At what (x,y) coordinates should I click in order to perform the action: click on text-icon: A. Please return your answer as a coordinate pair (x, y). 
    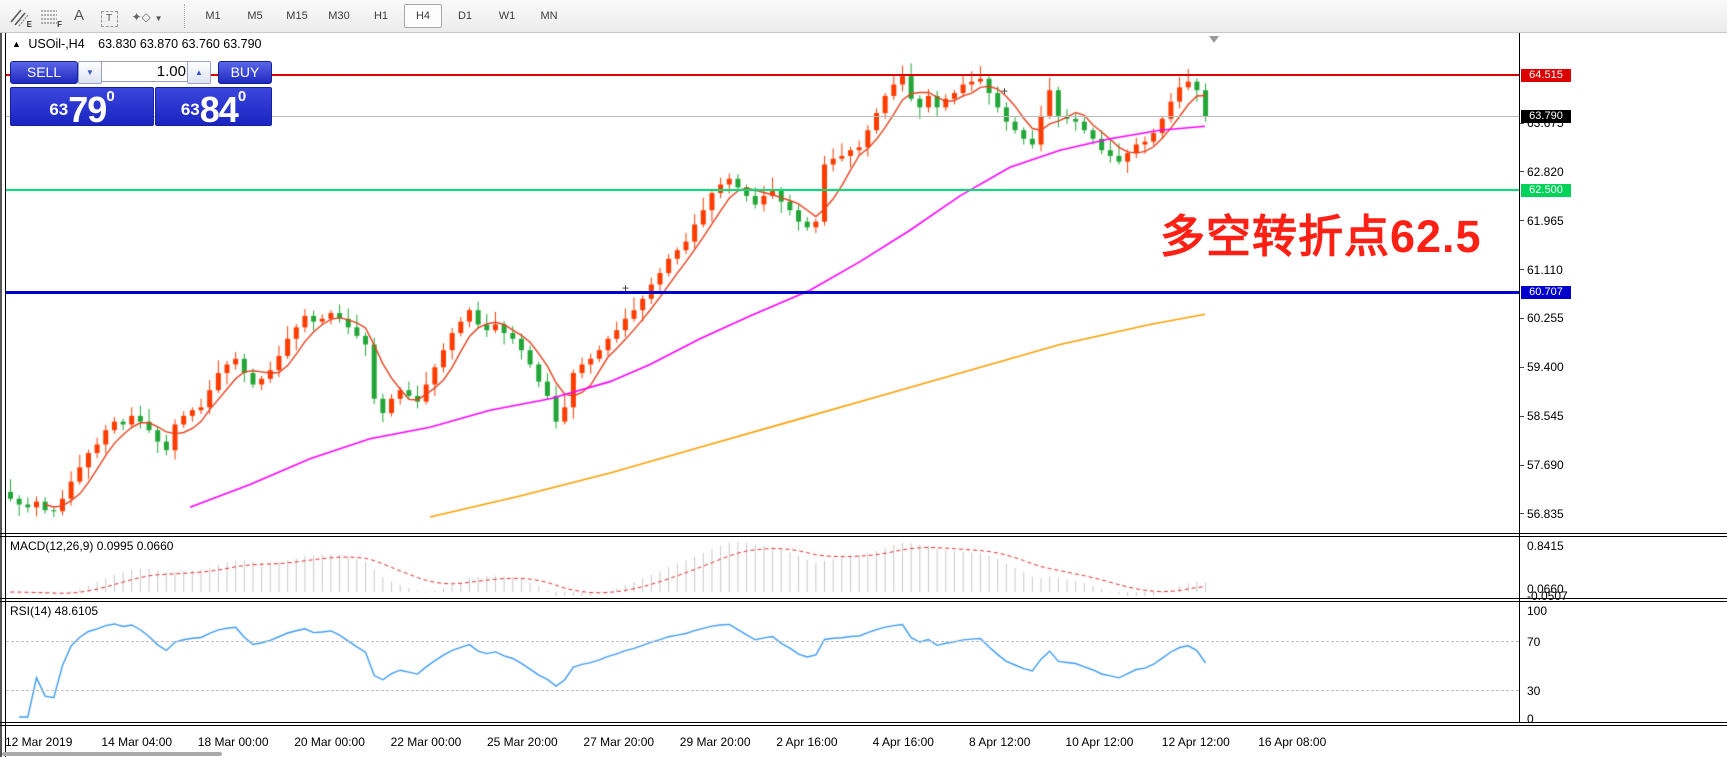
    Looking at the image, I should click on (79, 16).